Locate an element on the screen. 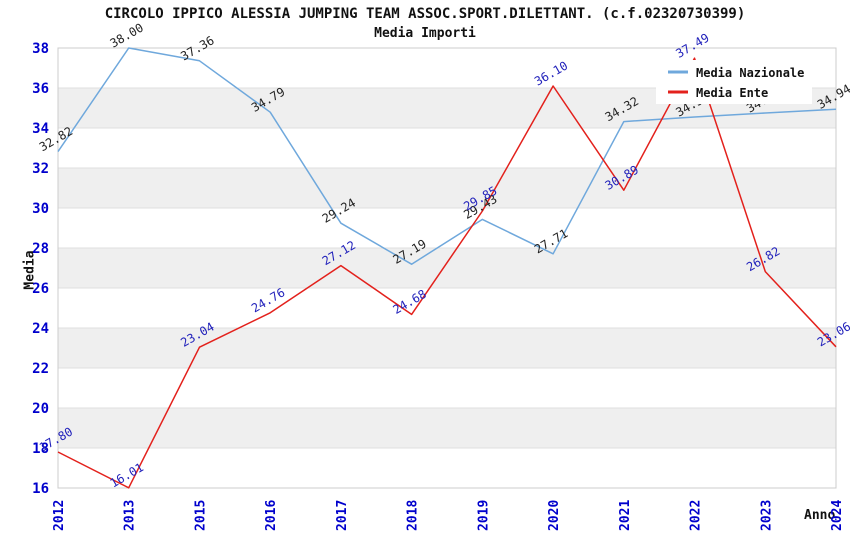 The image size is (850, 550). x-tick-label: 2023 is located at coordinates (766, 515).